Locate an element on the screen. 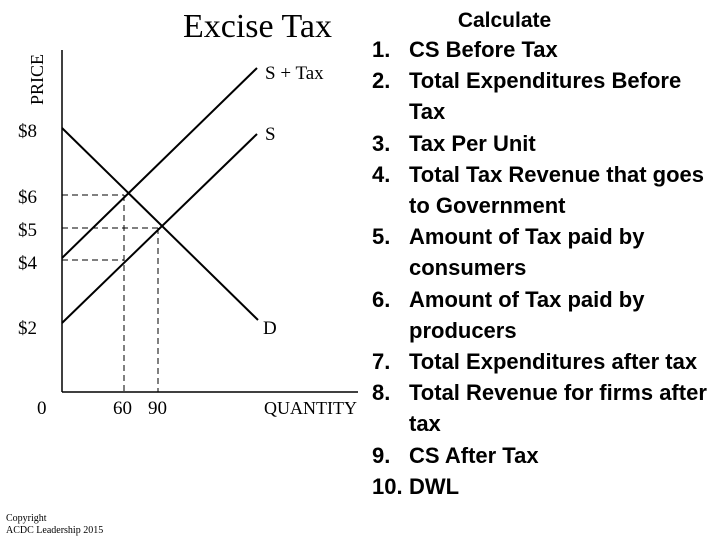 The width and height of the screenshot is (720, 540). item-number: 4. is located at coordinates (381, 174).